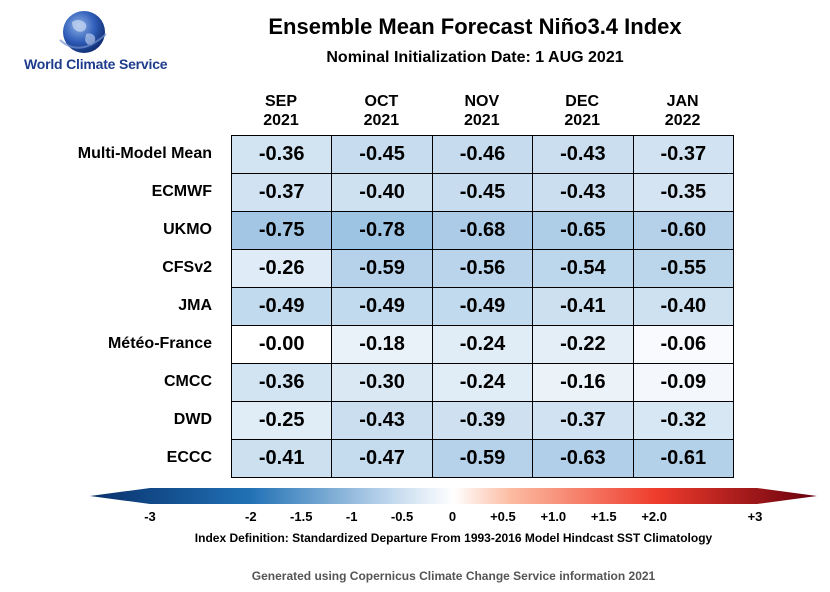 The width and height of the screenshot is (830, 592). I want to click on row-label: JMA, so click(195, 305).